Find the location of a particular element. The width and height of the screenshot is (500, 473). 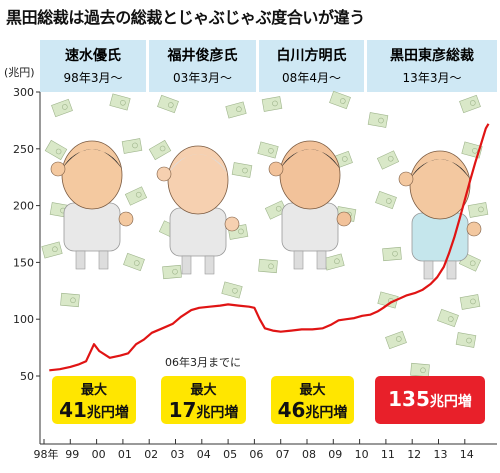

y-tick-label: 200 is located at coordinates (23, 206).